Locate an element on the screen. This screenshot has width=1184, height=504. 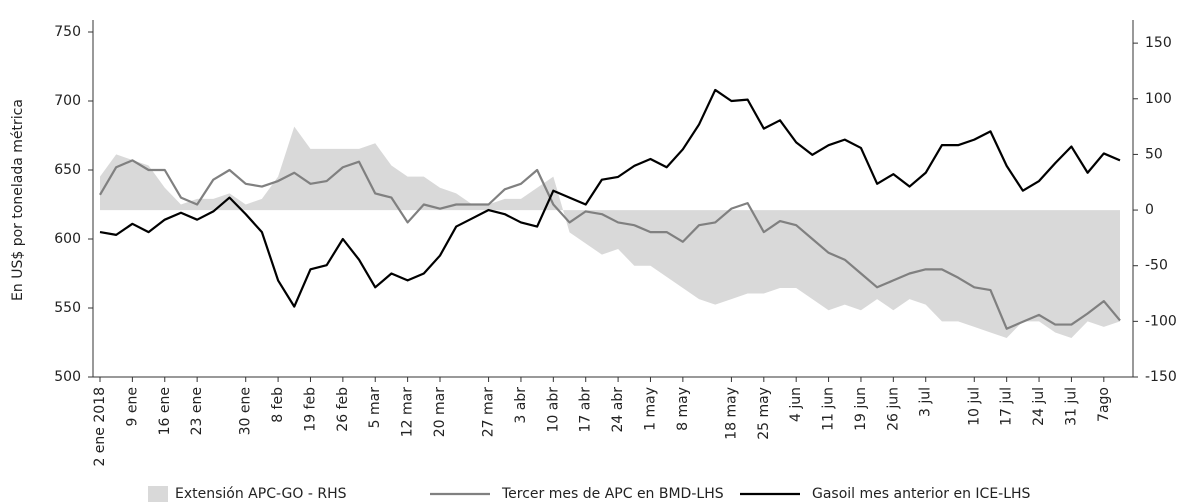
x-tick-label: 26 feb is located at coordinates (343, 409).